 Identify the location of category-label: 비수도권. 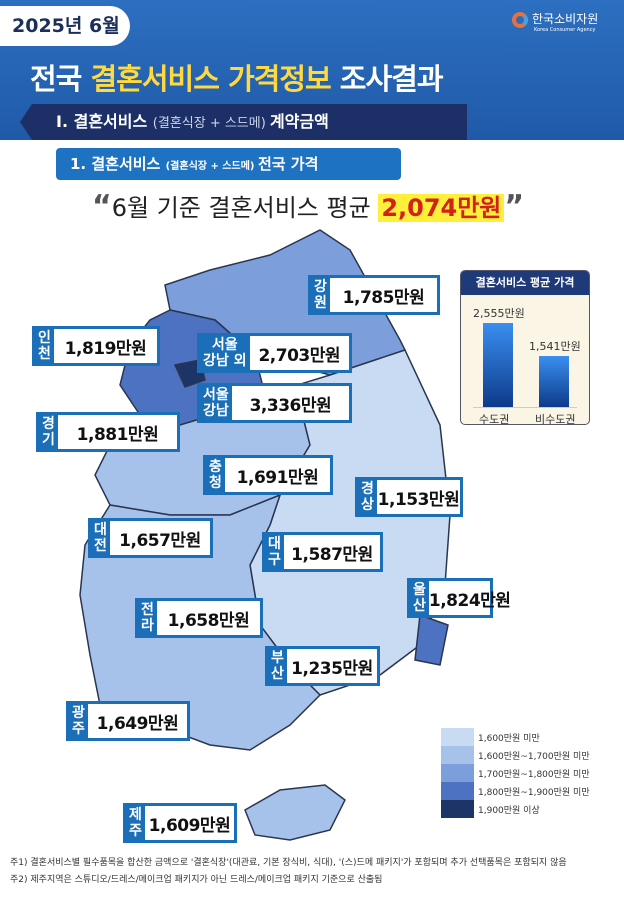
(555, 419).